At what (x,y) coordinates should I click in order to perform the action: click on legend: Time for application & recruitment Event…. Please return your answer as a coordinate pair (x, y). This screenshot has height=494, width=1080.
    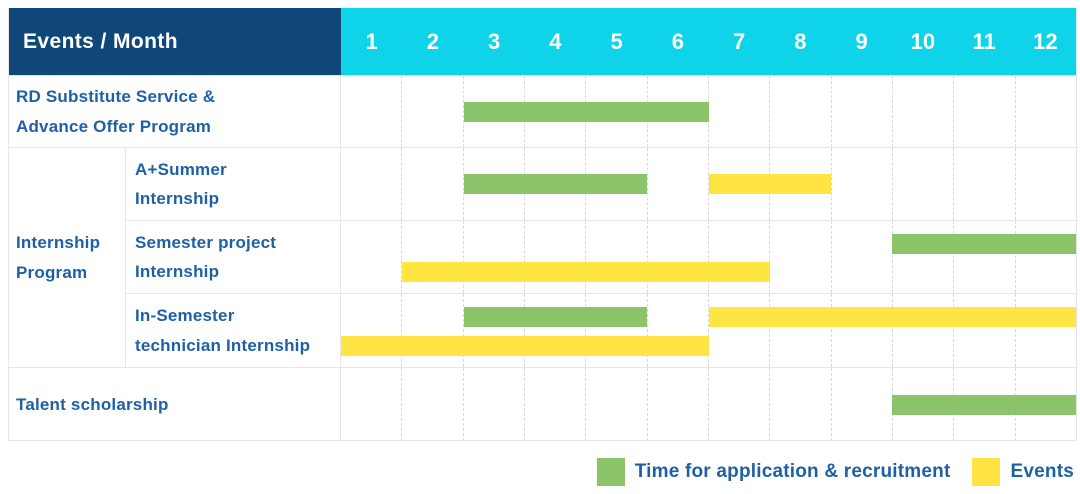
    Looking at the image, I should click on (835, 472).